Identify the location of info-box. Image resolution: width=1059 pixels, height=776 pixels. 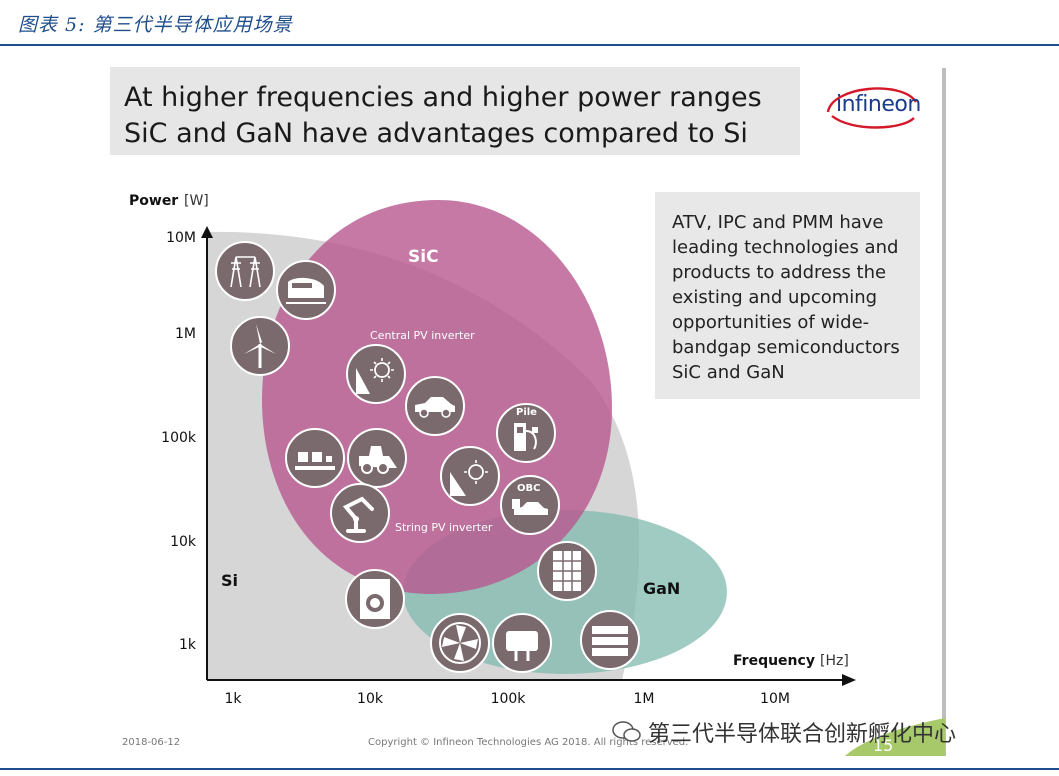
(787, 295).